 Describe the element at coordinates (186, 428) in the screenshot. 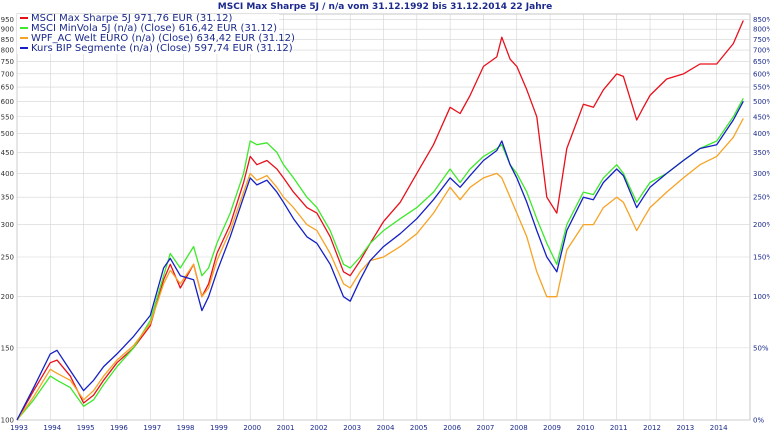

I see `x-tick-label: 1998` at that location.